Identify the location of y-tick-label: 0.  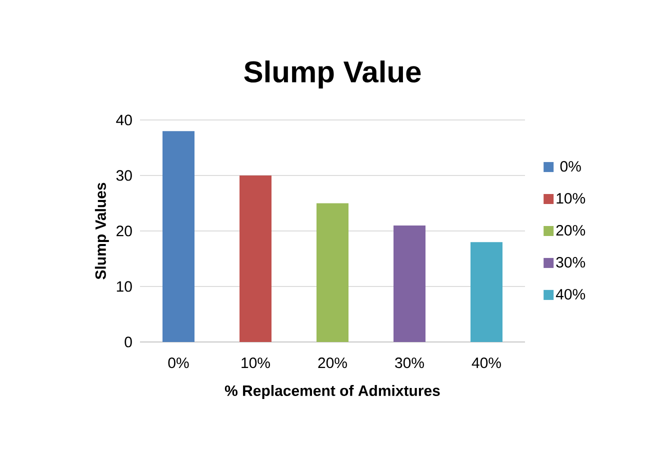
(128, 342).